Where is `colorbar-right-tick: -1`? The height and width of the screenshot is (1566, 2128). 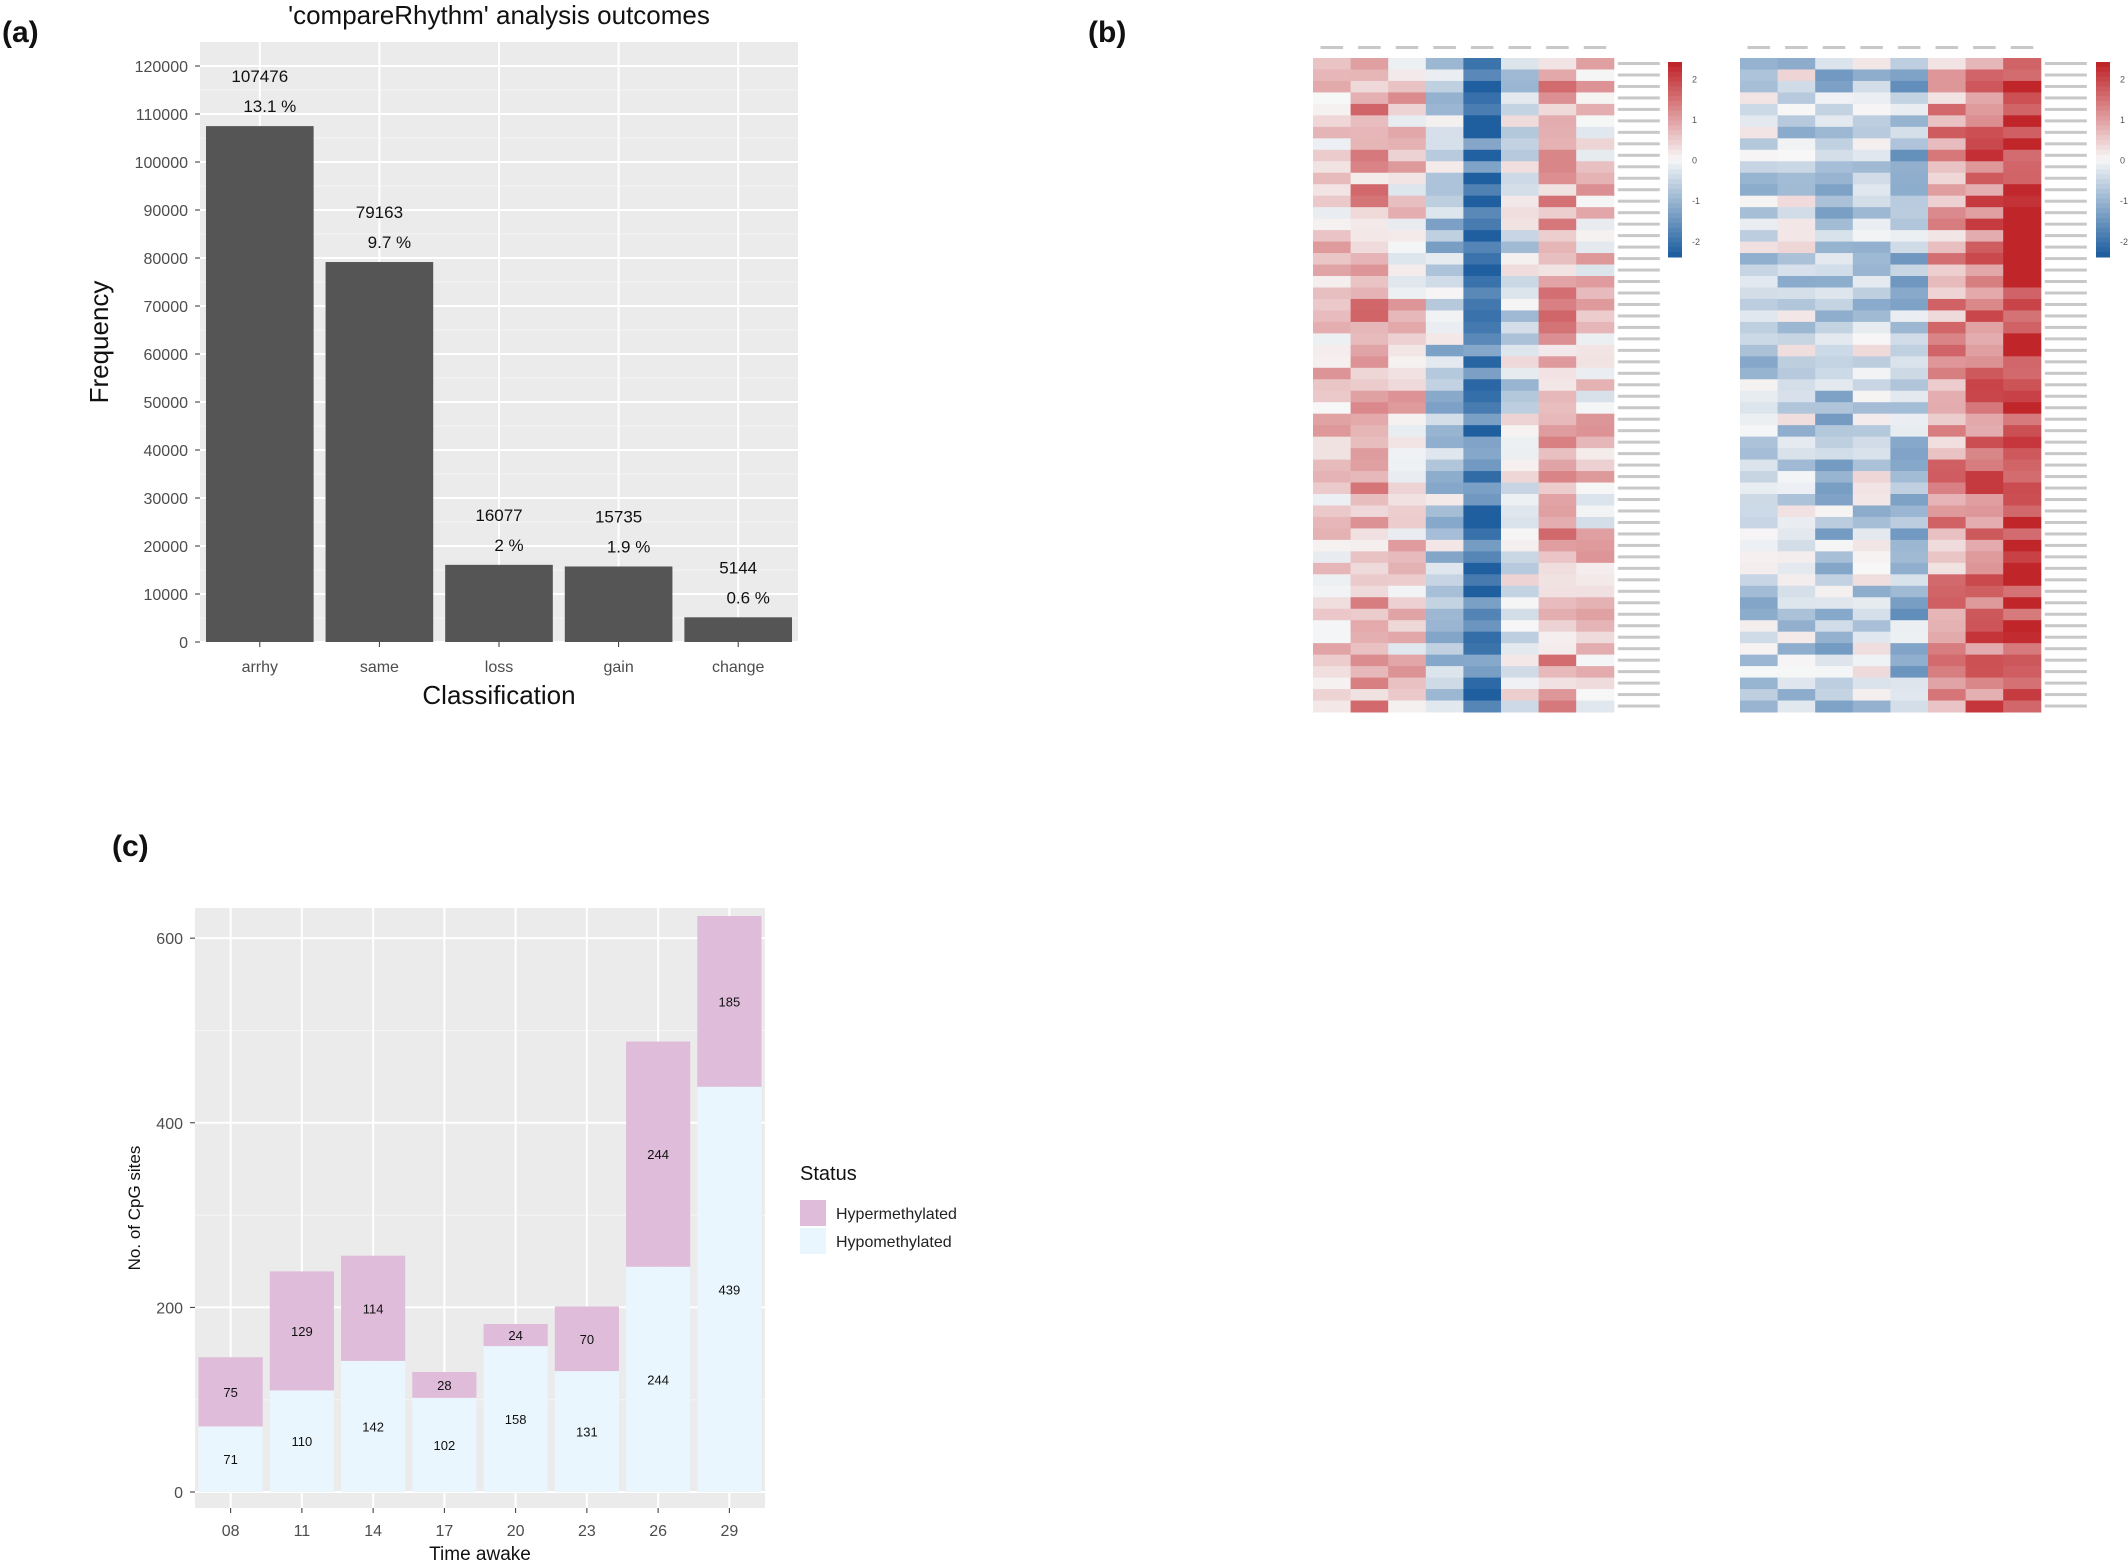
colorbar-right-tick: -1 is located at coordinates (2124, 201).